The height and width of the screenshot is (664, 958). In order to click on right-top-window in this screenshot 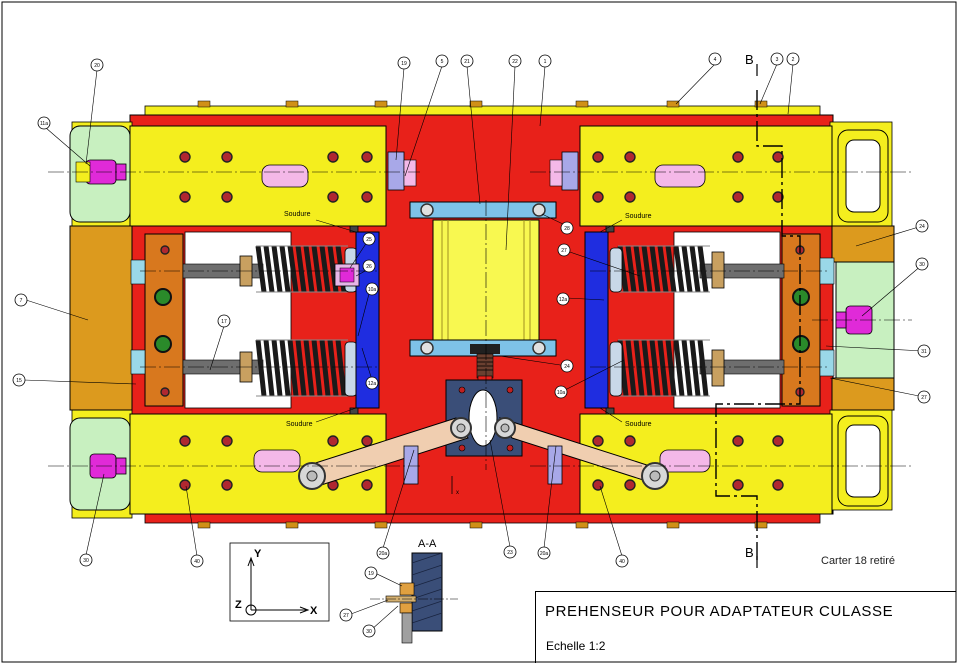, I will do `click(863, 176)`.